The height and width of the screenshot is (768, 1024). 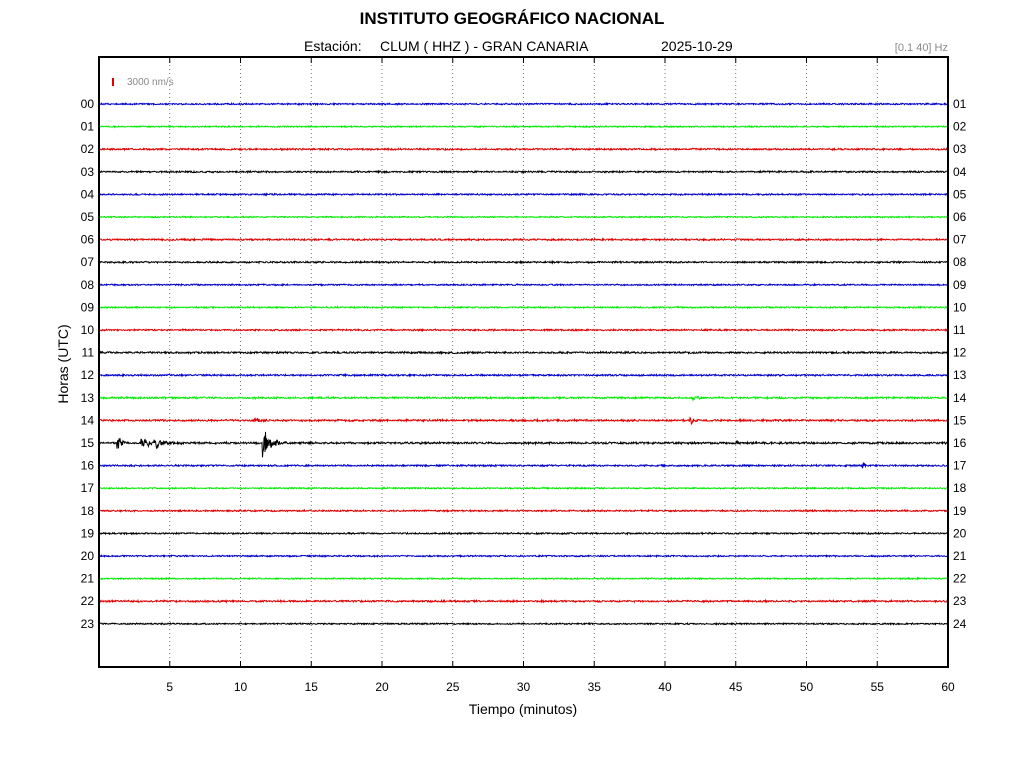 What do you see at coordinates (960, 511) in the screenshot?
I see `hour-label-right: 19` at bounding box center [960, 511].